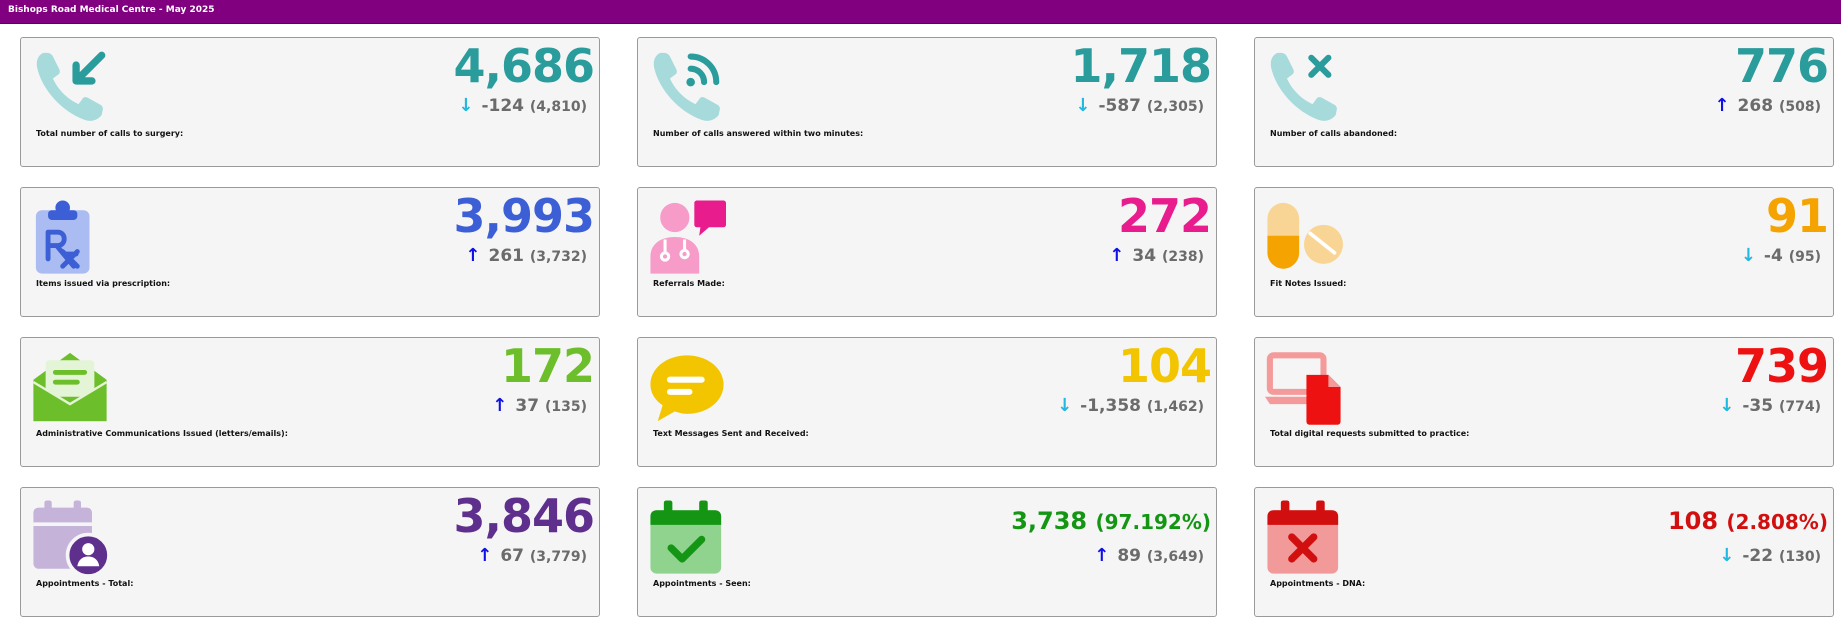 The image size is (1841, 625). What do you see at coordinates (524, 216) in the screenshot?
I see `metric-value: 3,993` at bounding box center [524, 216].